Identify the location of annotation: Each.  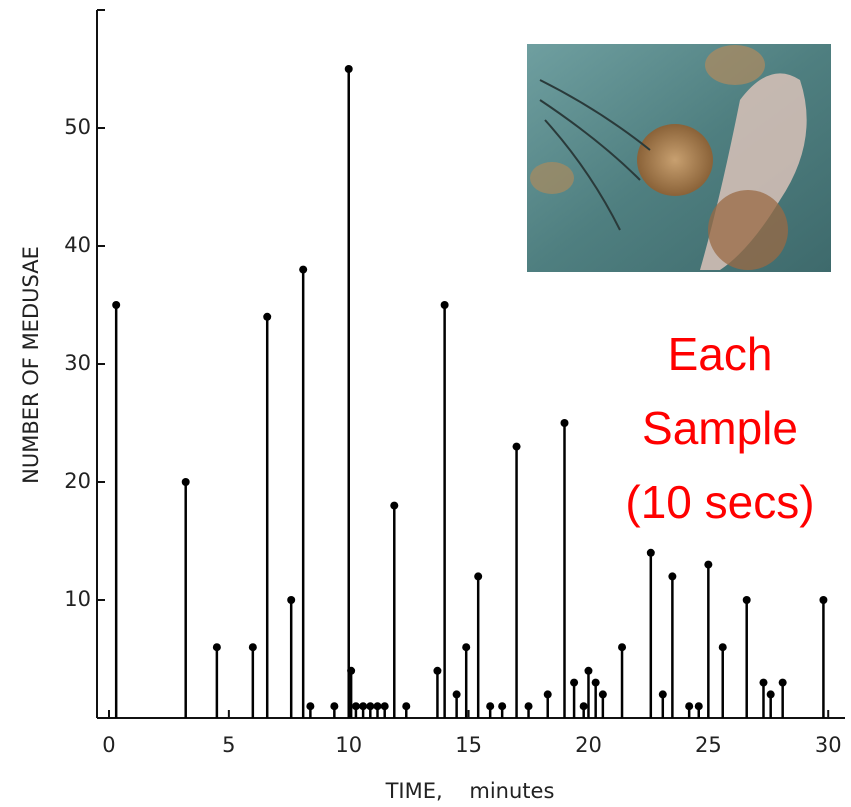
(720, 354).